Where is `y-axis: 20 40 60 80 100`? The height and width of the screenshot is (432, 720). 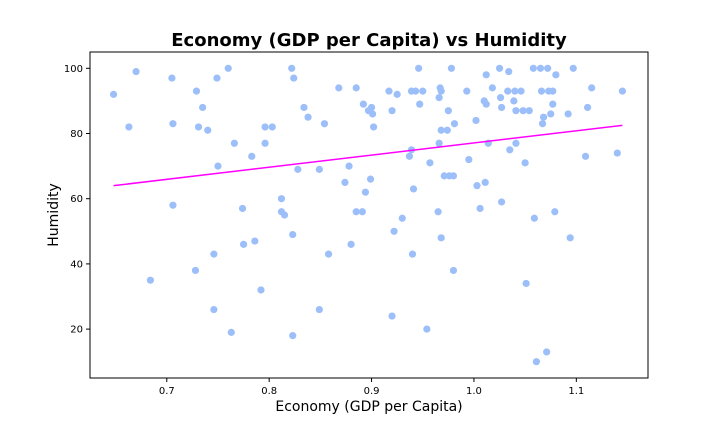
y-axis: 20 40 60 80 100 is located at coordinates (77, 200).